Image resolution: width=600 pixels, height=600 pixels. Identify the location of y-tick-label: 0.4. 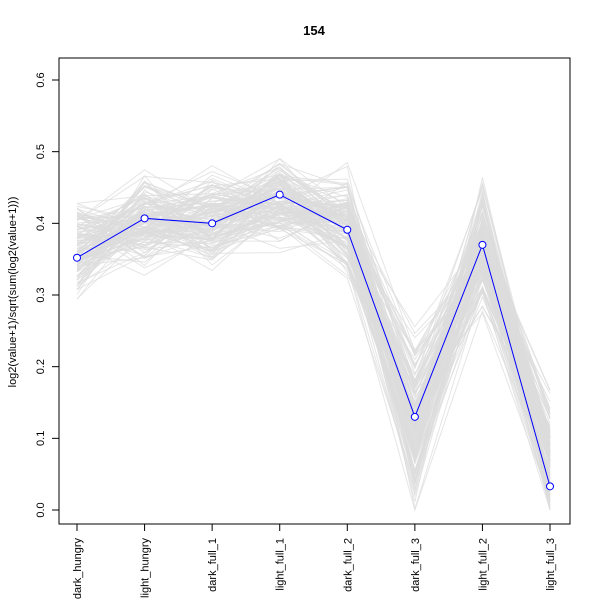
(41, 223).